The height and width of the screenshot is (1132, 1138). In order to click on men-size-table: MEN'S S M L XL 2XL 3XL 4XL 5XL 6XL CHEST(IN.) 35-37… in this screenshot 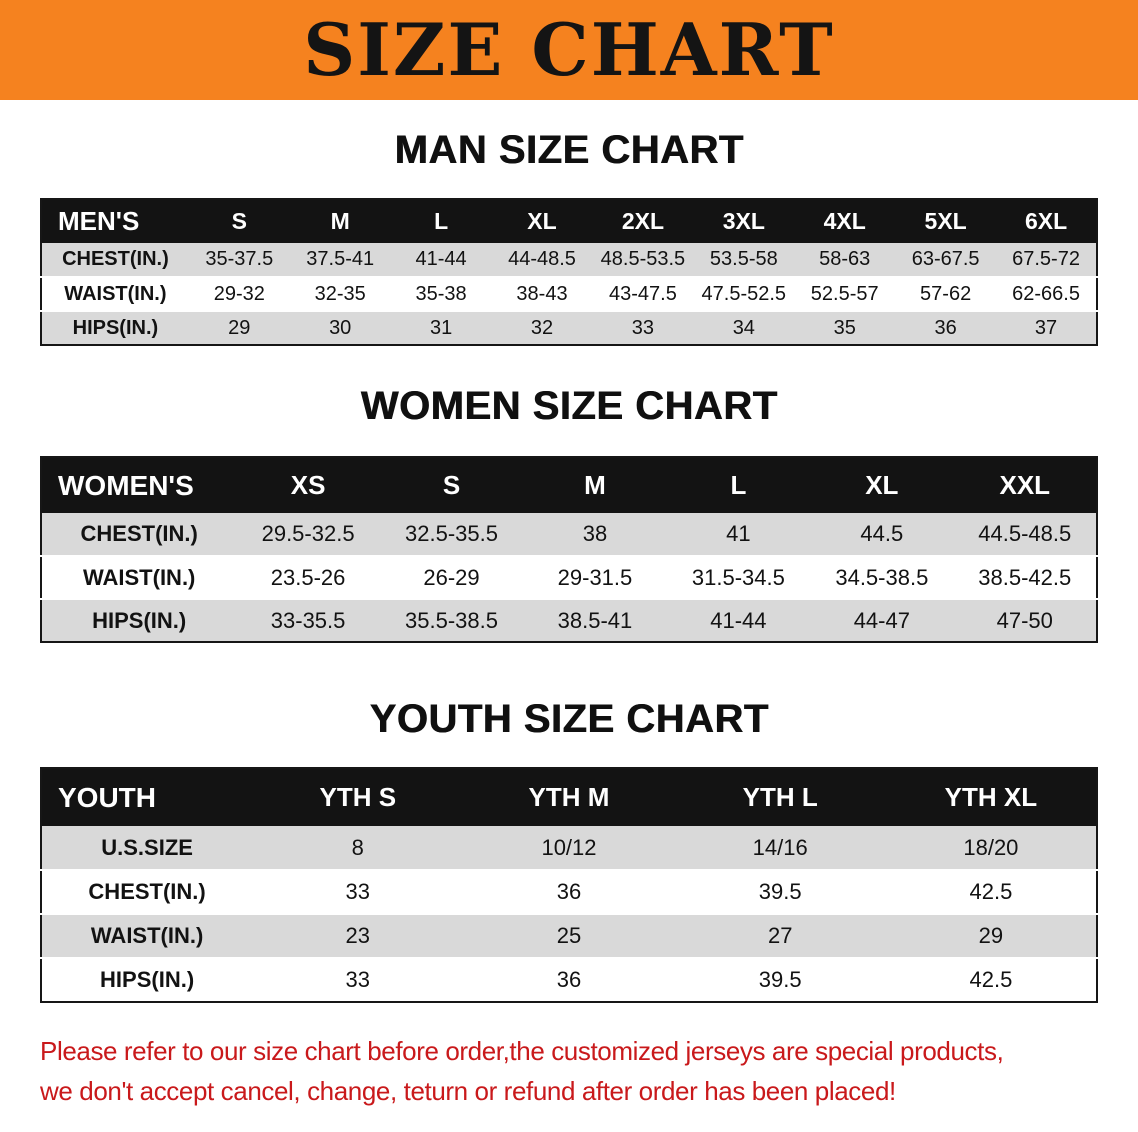, I will do `click(569, 272)`.